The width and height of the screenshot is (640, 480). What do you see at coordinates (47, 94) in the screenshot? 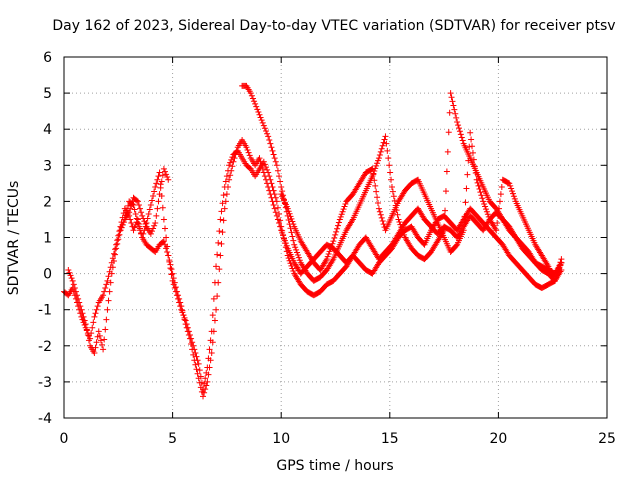
I see `y-tick-label: 5` at bounding box center [47, 94].